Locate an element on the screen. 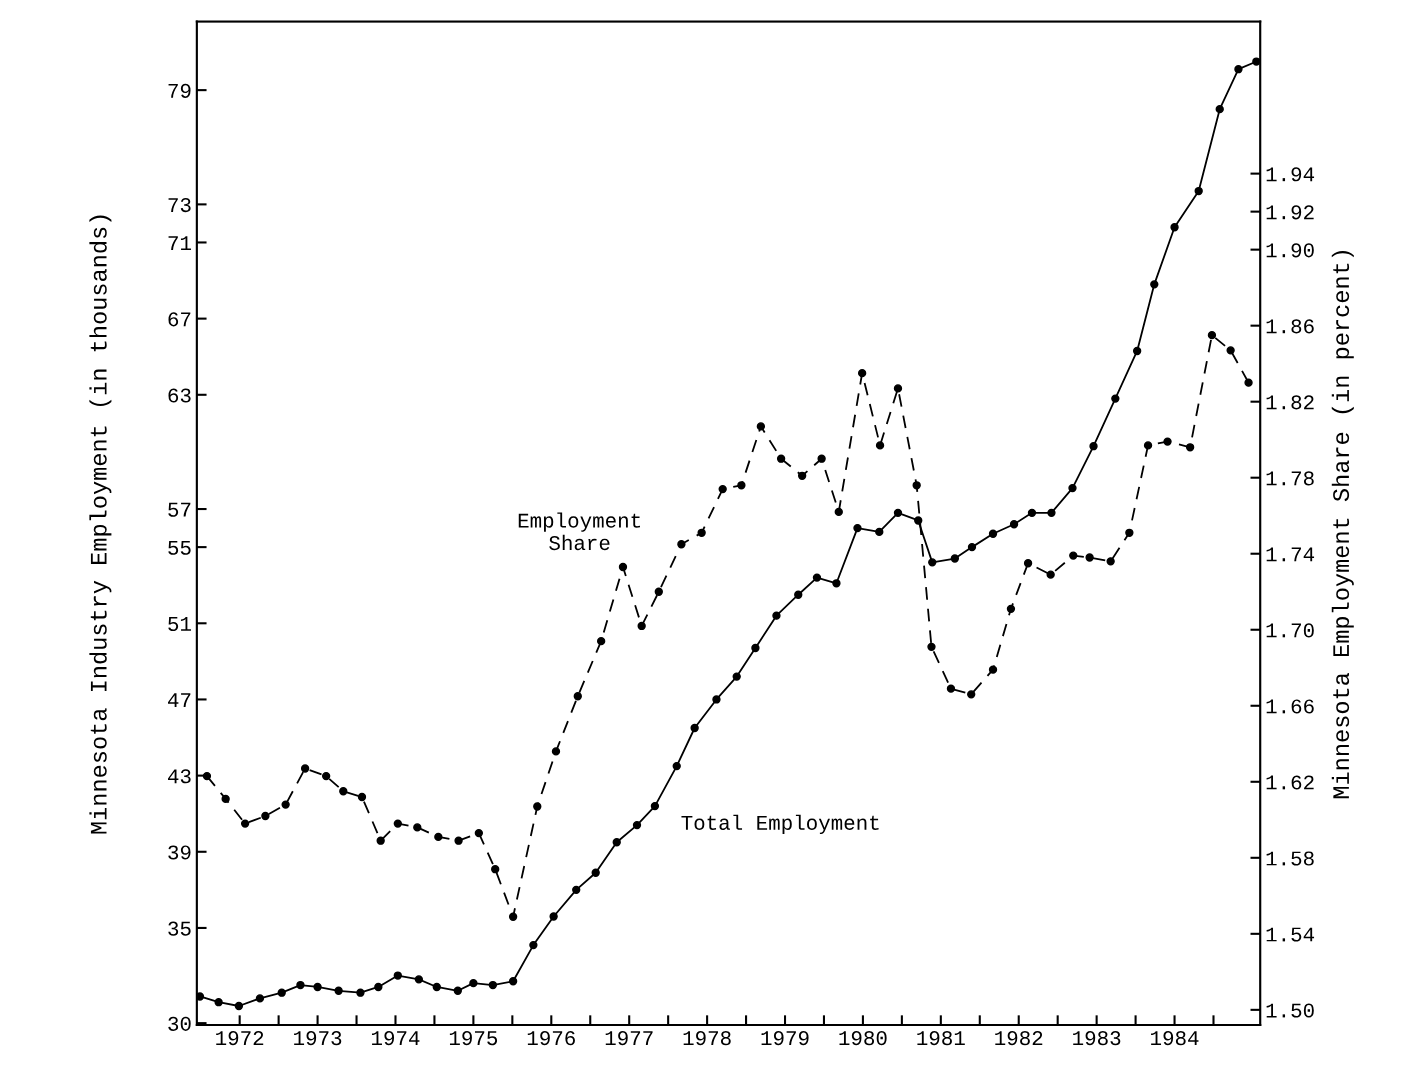 This screenshot has height=1079, width=1416. x-tick-label: 1977 is located at coordinates (629, 1038).